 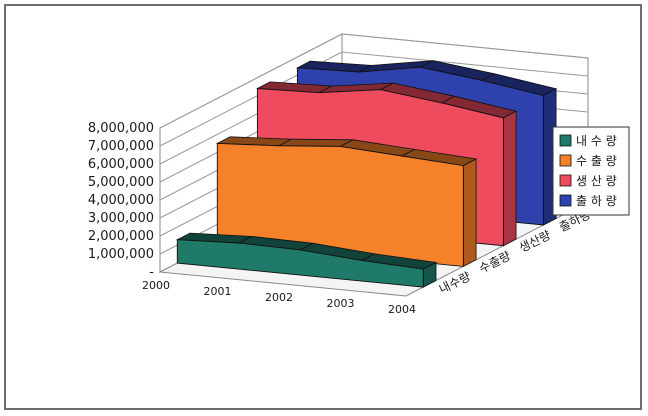 What do you see at coordinates (279, 297) in the screenshot?
I see `x-tick-label: 2002` at bounding box center [279, 297].